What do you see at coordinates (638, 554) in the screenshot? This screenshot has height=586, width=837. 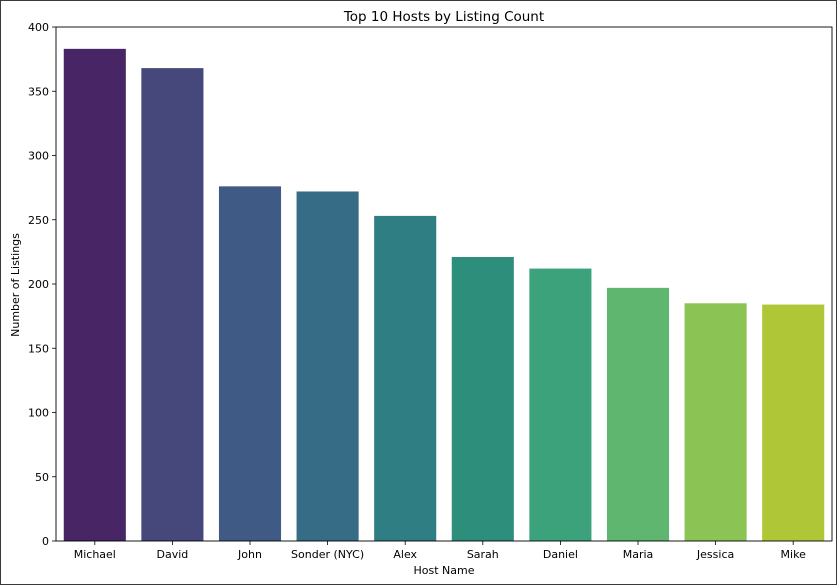 I see `x-tick-label: Maria` at bounding box center [638, 554].